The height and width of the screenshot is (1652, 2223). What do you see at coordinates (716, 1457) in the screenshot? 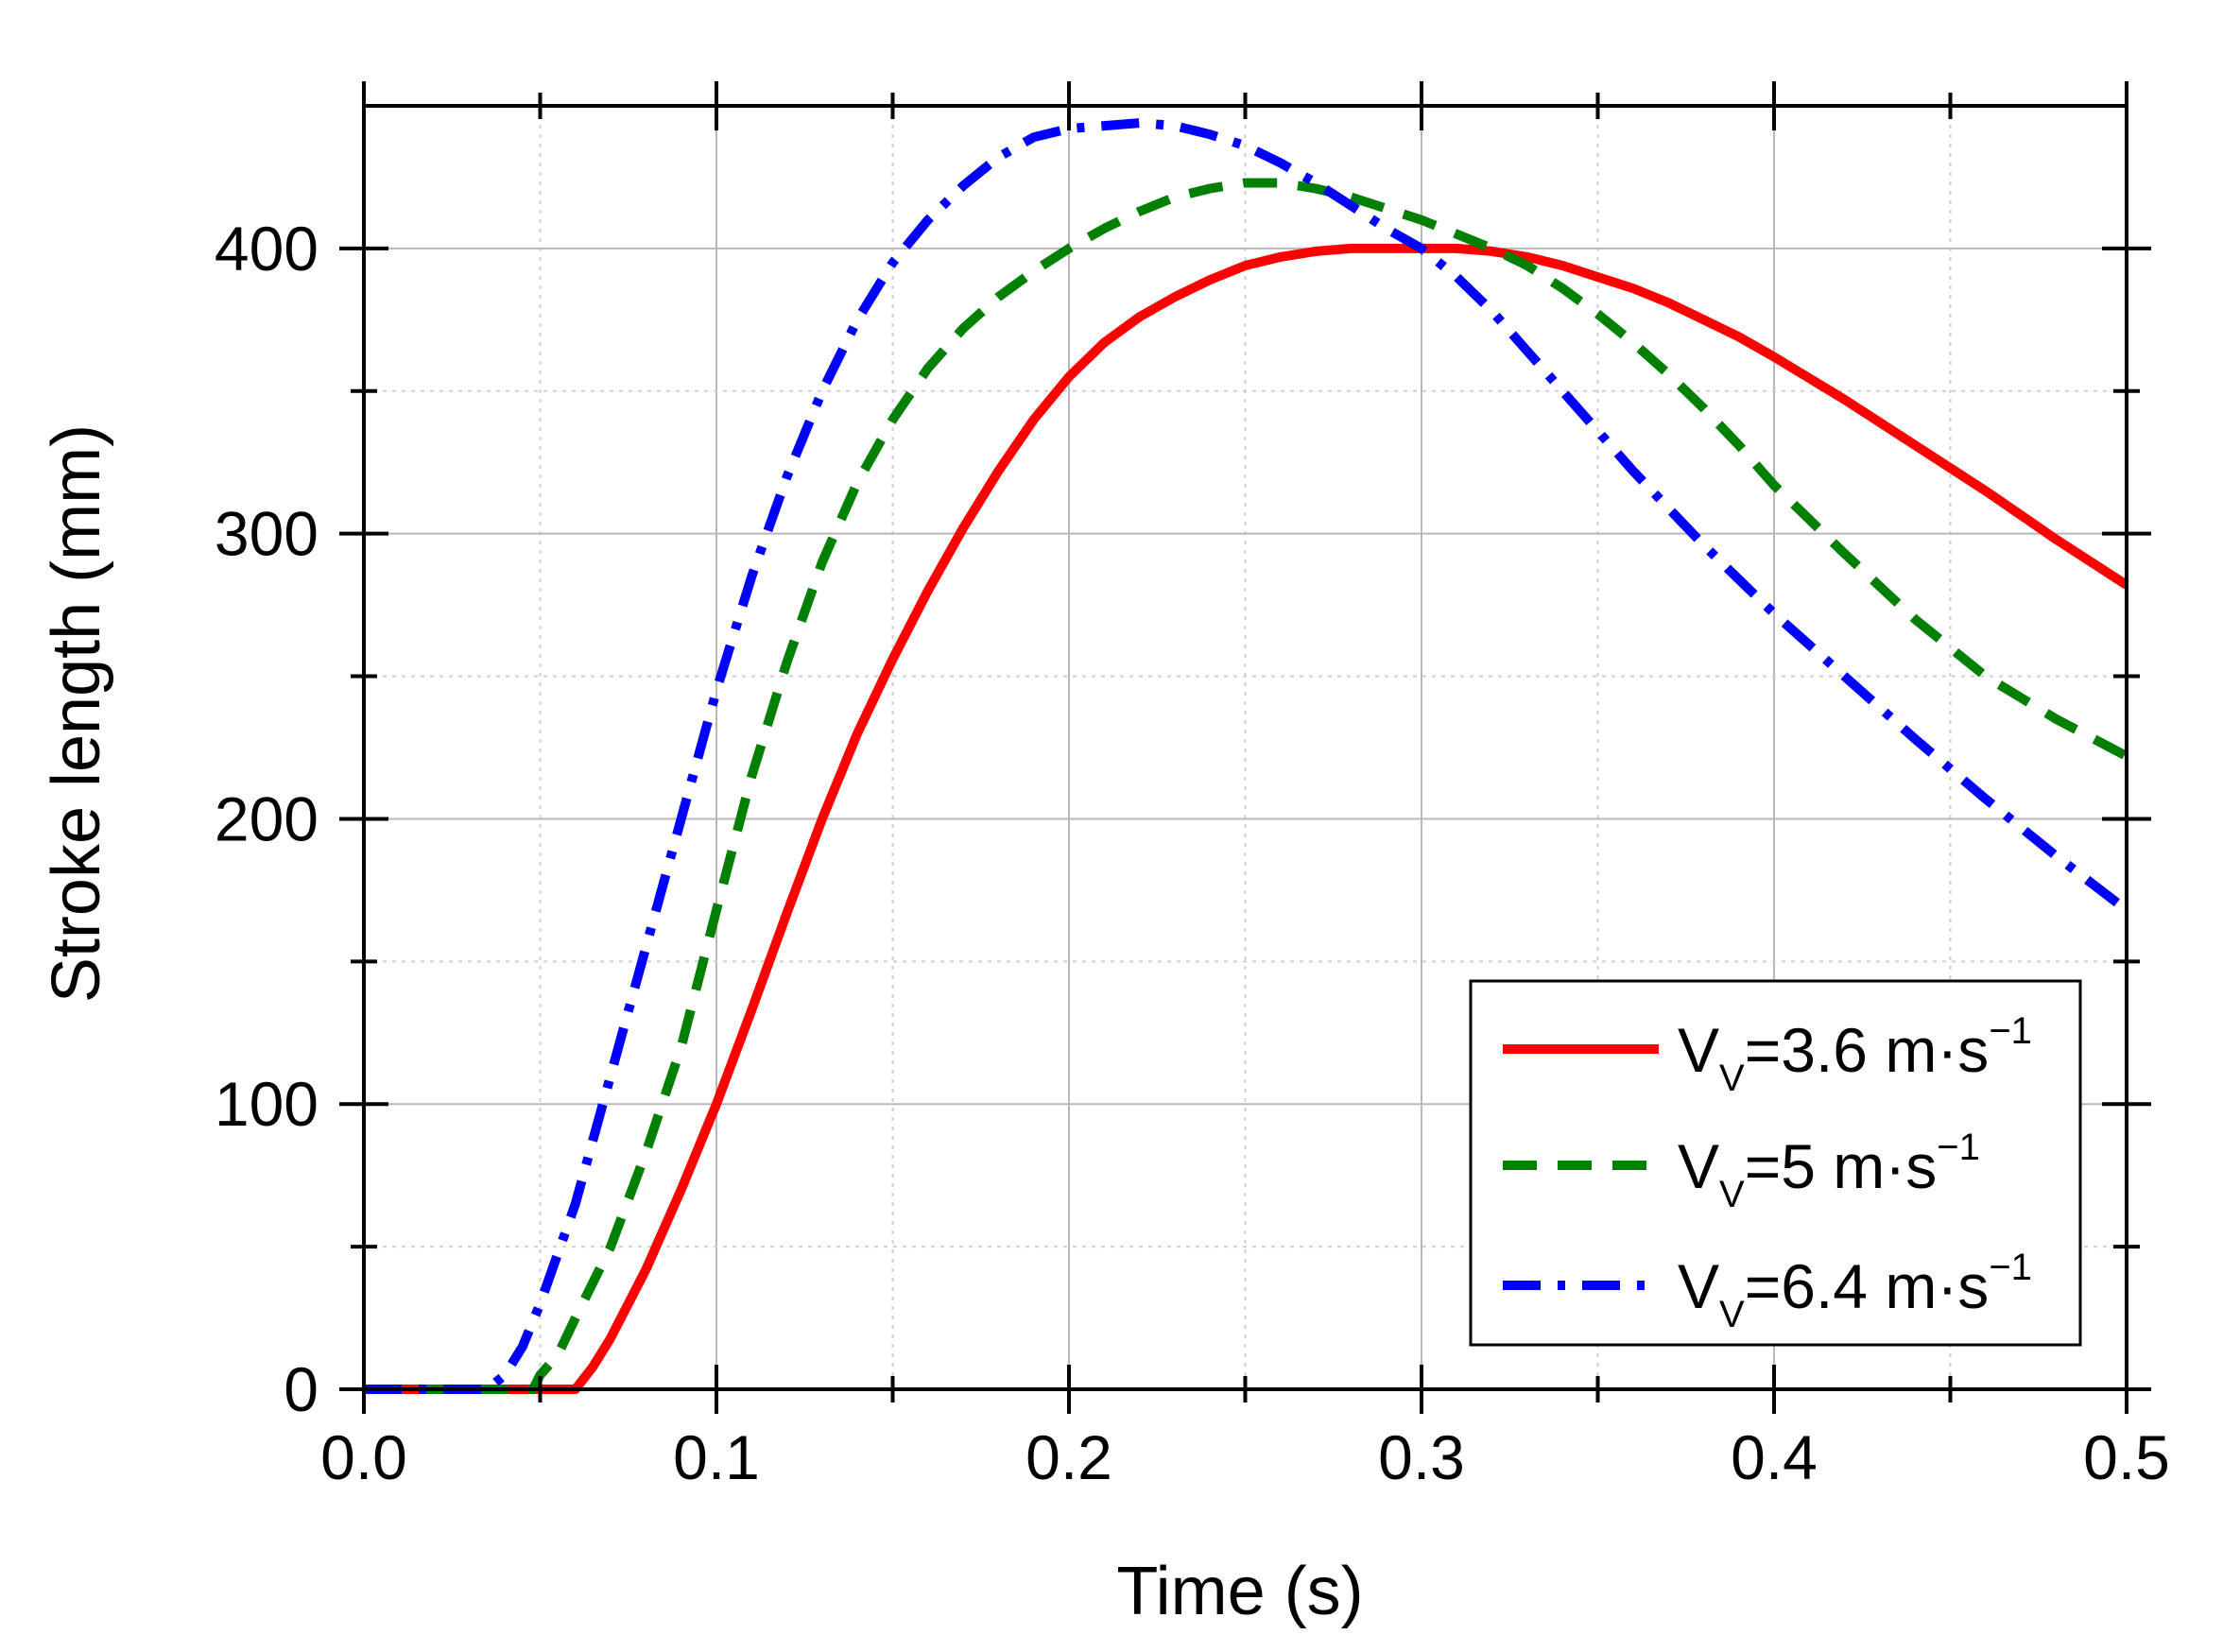
I see `x-tick-label: 0.1` at bounding box center [716, 1457].